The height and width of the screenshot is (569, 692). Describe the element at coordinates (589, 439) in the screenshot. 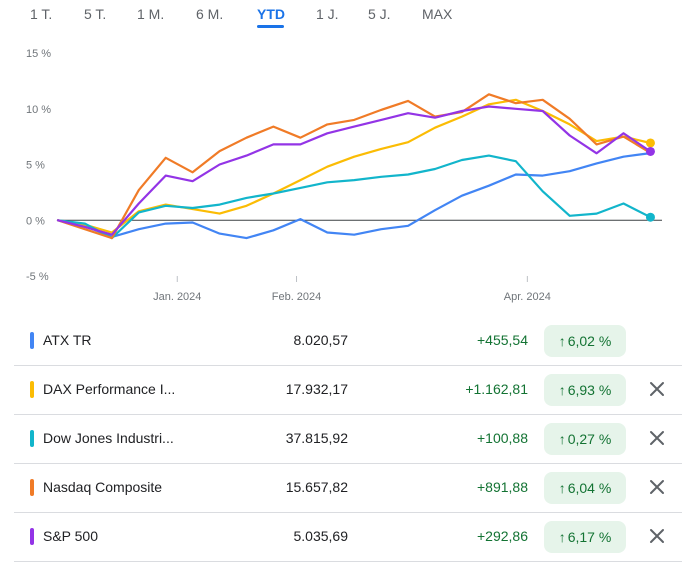

I see `percent-change-value: 0,27 %` at that location.